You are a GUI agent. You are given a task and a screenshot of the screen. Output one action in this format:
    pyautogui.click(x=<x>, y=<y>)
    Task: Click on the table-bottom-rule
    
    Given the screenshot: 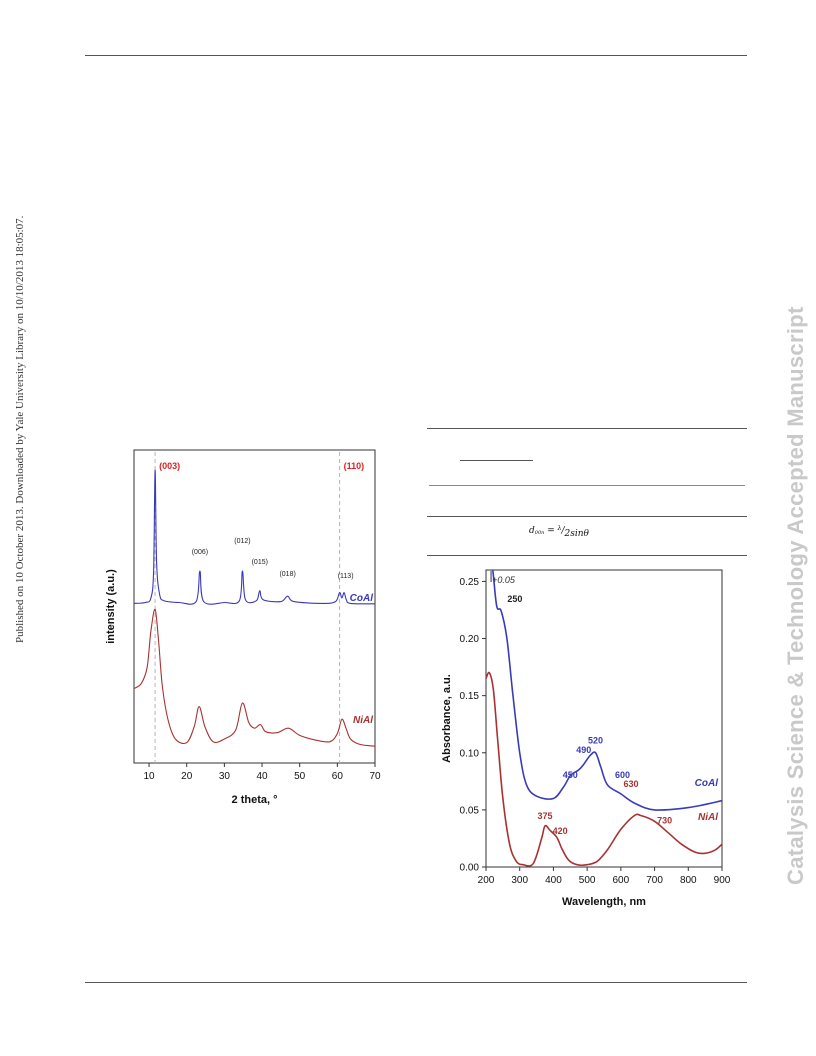 What is the action you would take?
    pyautogui.click(x=587, y=555)
    